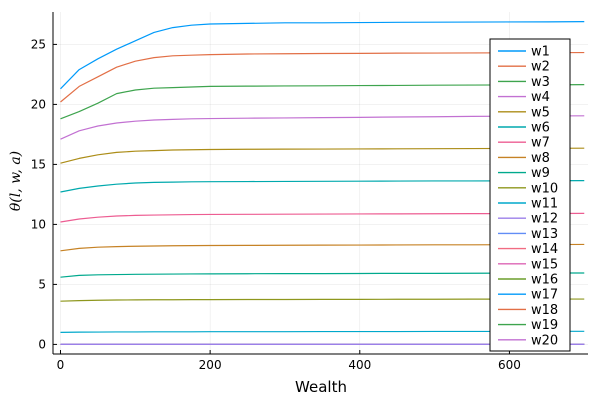 This screenshot has width=600, height=404. I want to click on legend-label-w4: w4, so click(540, 97).